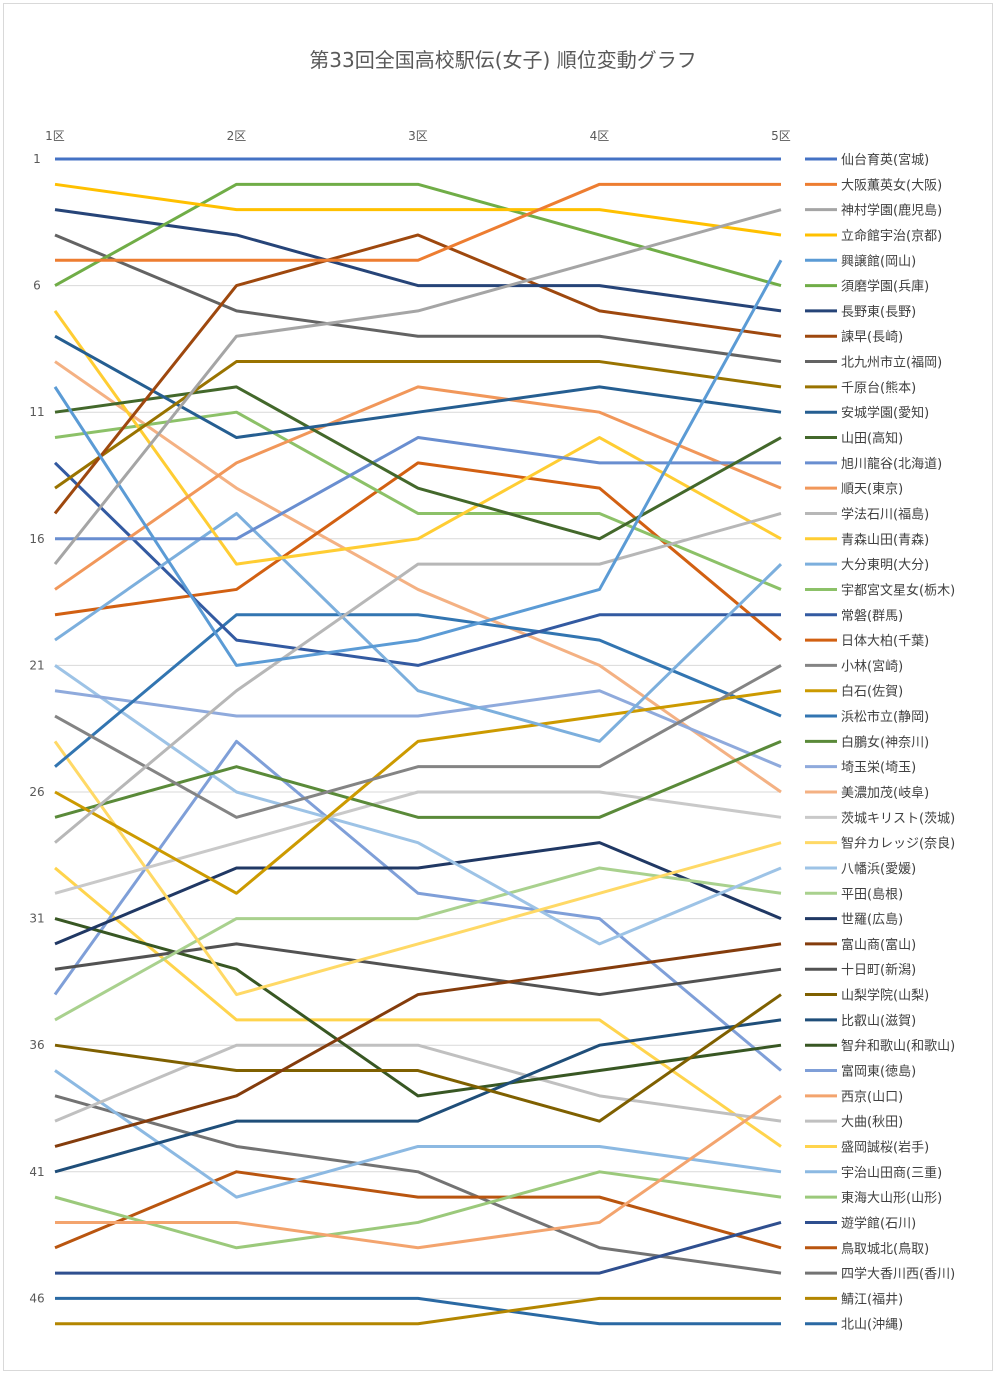 This screenshot has height=1380, width=1002. What do you see at coordinates (418, 136) in the screenshot?
I see `x-axis-labels: 1区 2区 3区 4区 5区` at bounding box center [418, 136].